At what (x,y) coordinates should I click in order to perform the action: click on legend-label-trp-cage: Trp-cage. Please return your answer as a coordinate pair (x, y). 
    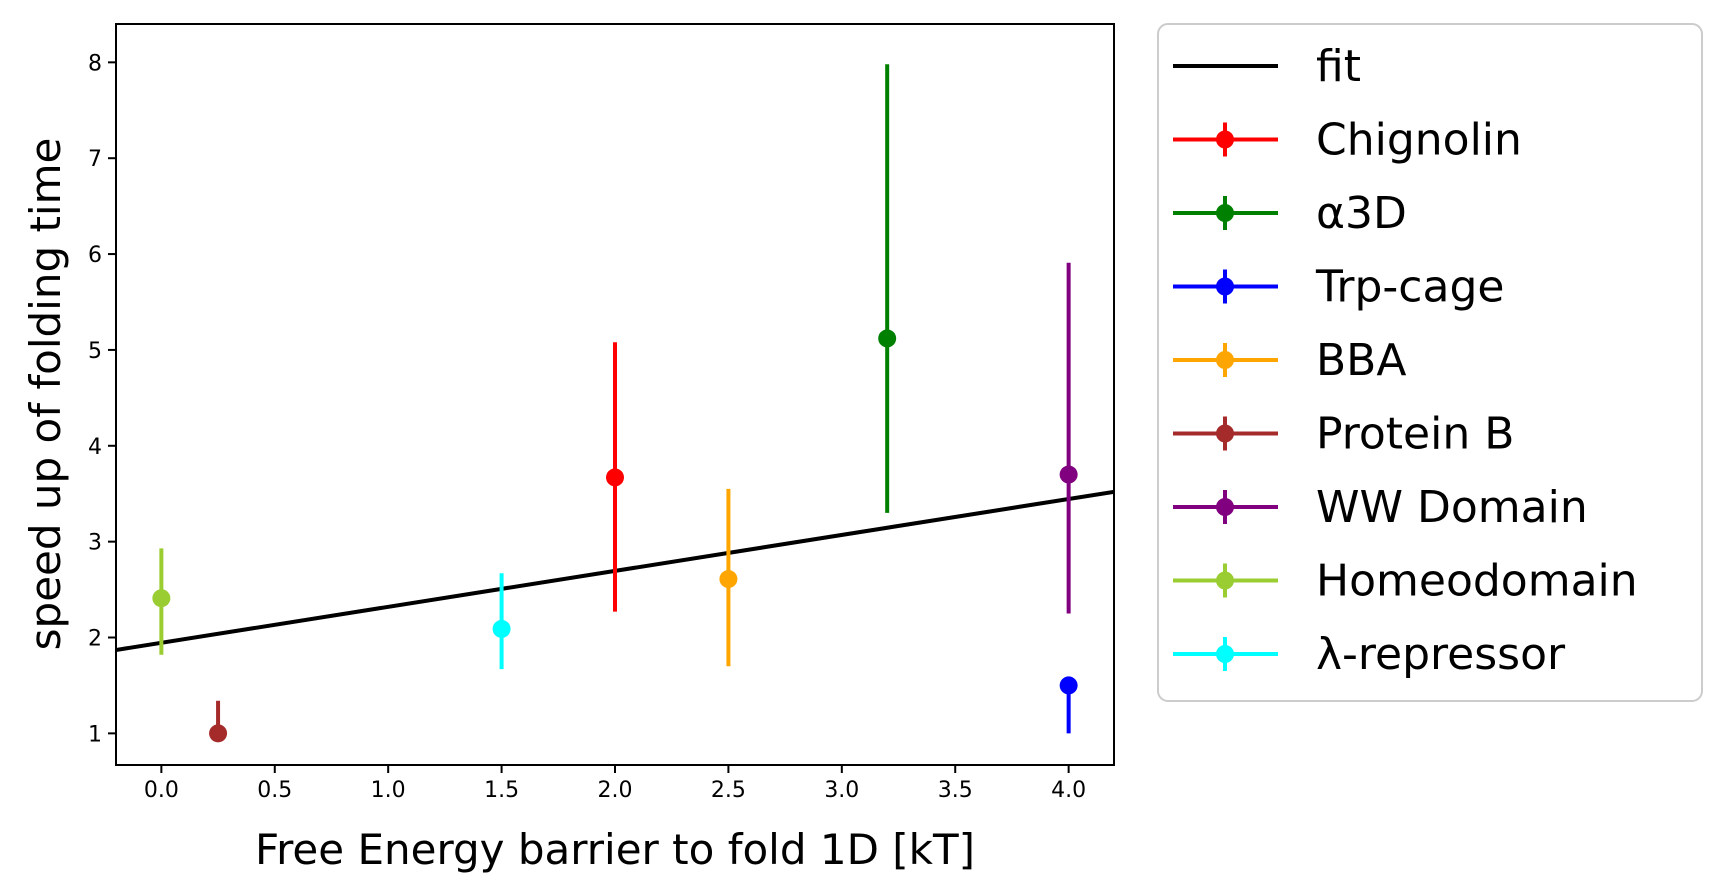
    Looking at the image, I should click on (1409, 287).